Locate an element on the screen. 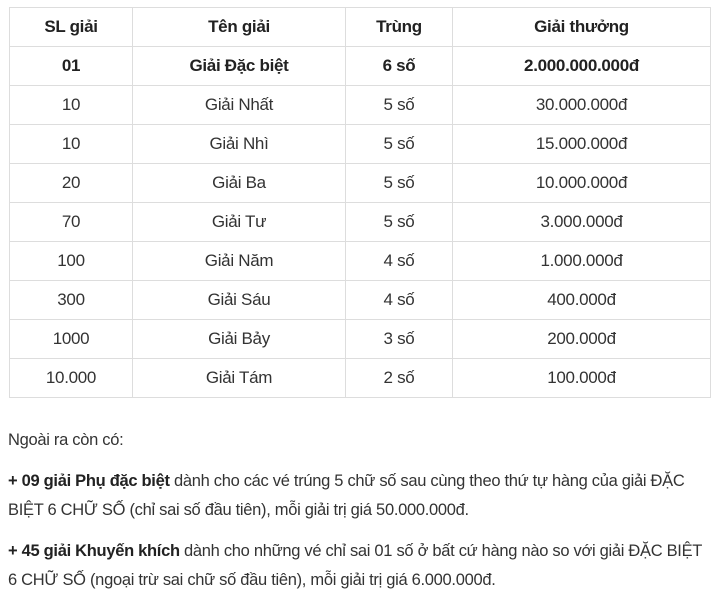  table-row: 20 Giải Ba 5 số 10.000.000đ is located at coordinates (360, 183).